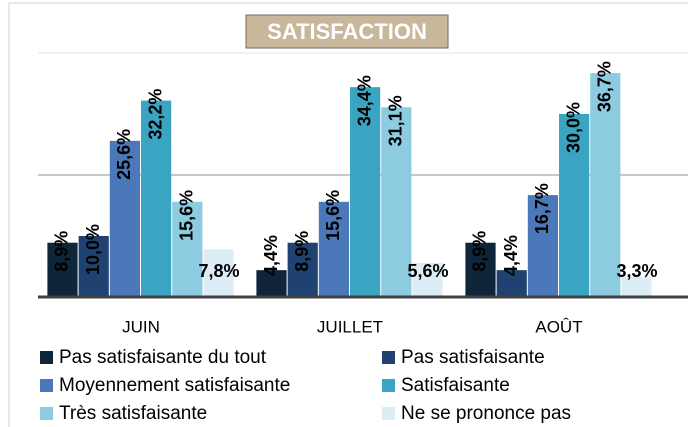  I want to click on legend-label: Moyennement satisfaisante, so click(174, 385).